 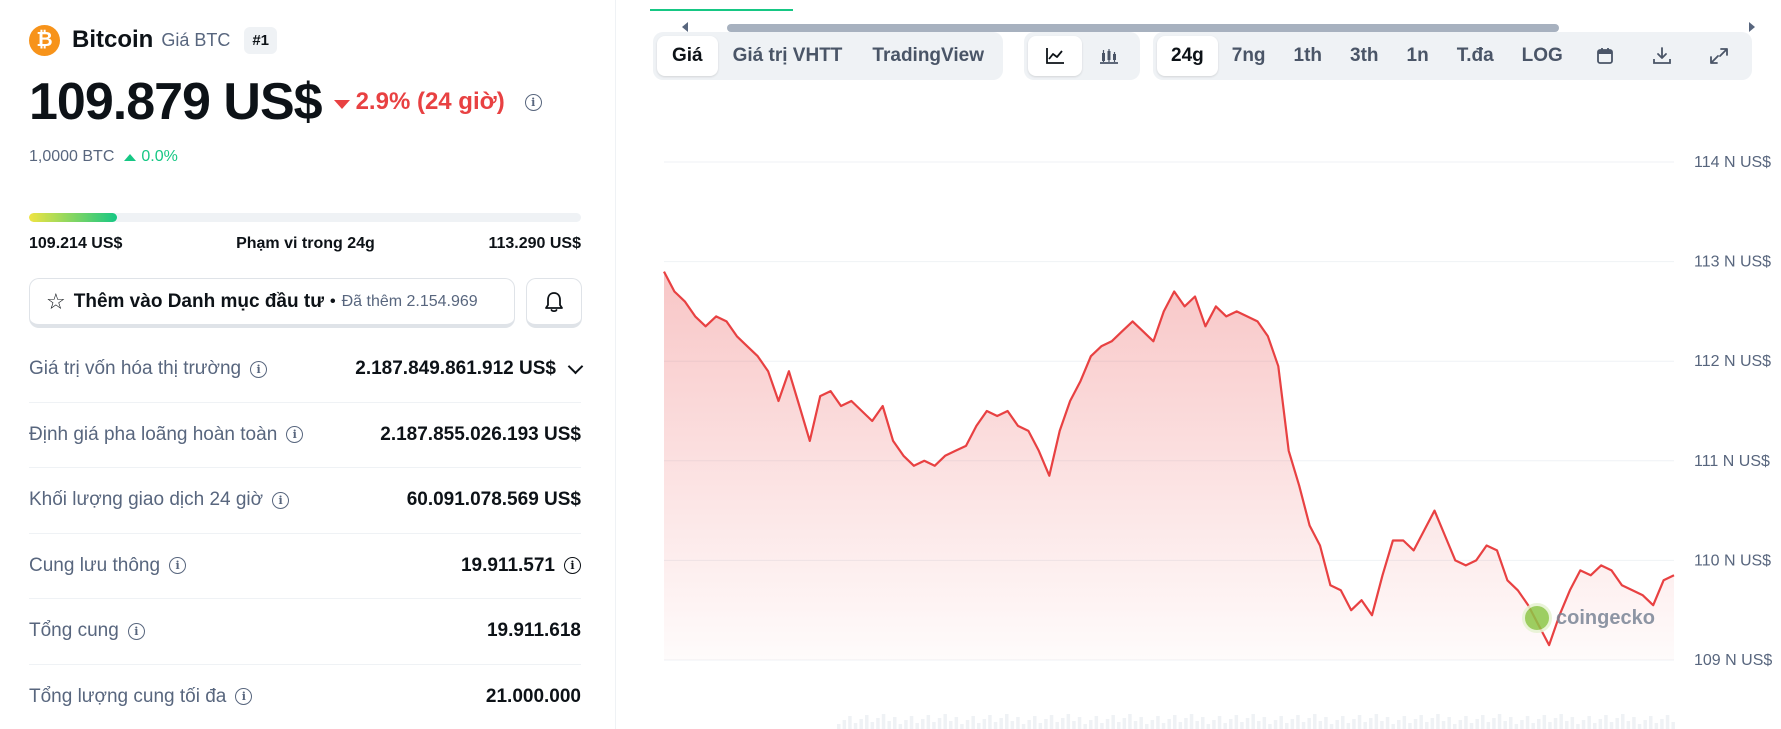 What do you see at coordinates (507, 565) in the screenshot?
I see `stat-value: 19.911.571` at bounding box center [507, 565].